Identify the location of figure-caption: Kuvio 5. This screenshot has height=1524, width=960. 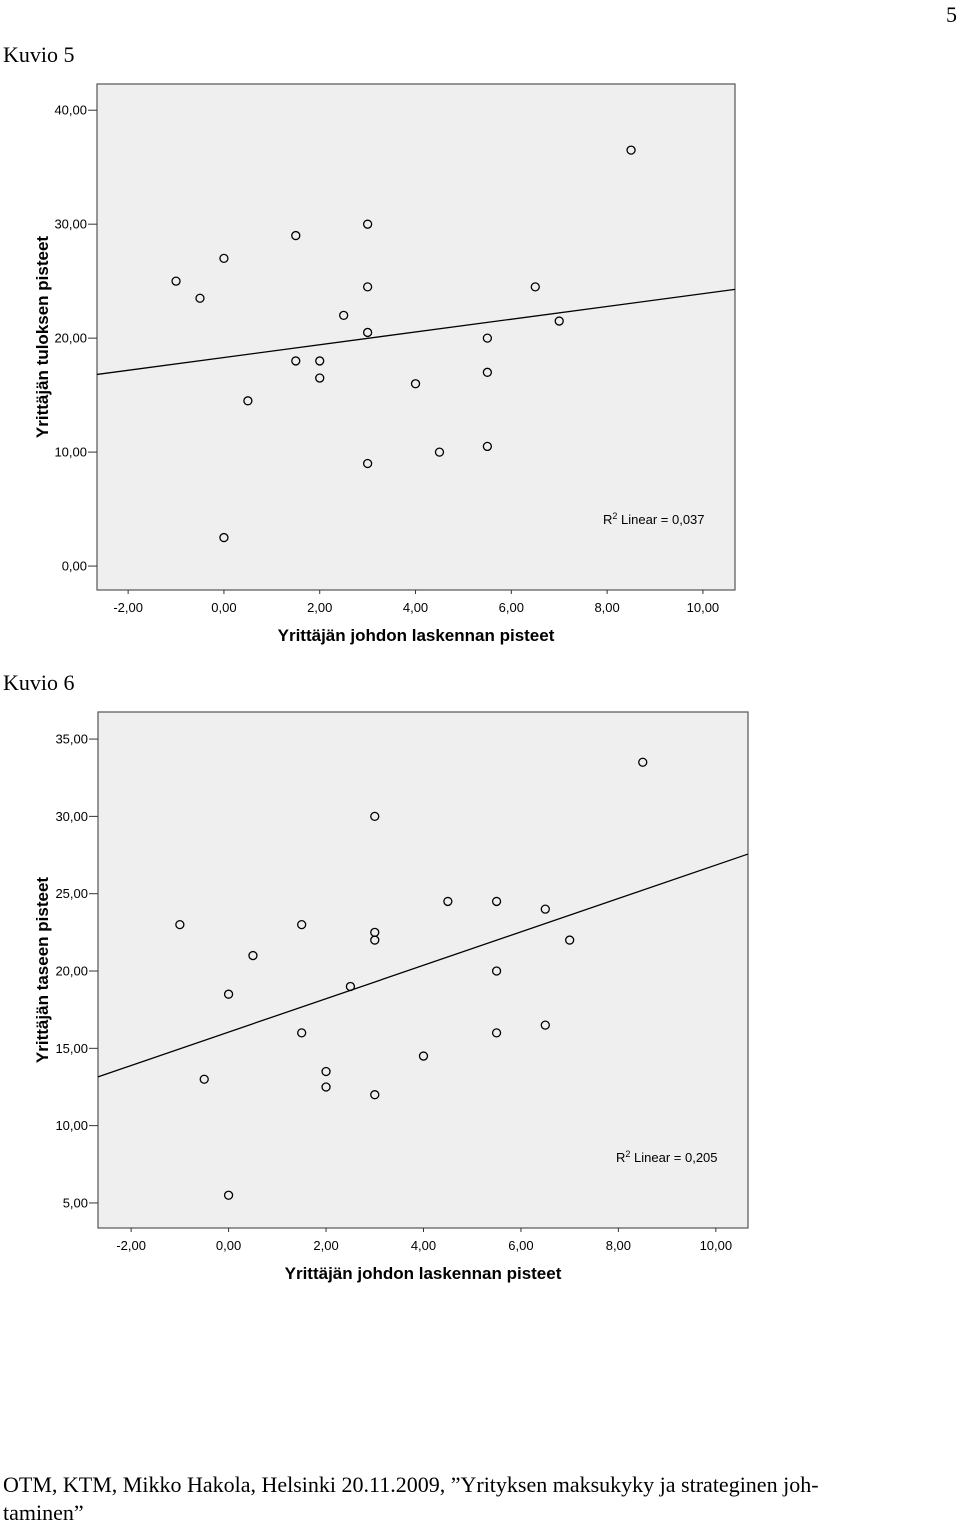
(39, 54).